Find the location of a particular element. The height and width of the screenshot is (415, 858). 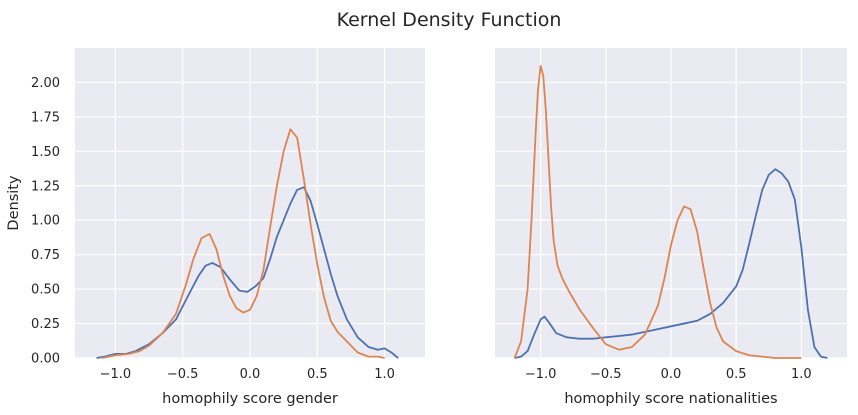

left-x-tick-label: 0.5 is located at coordinates (317, 374).